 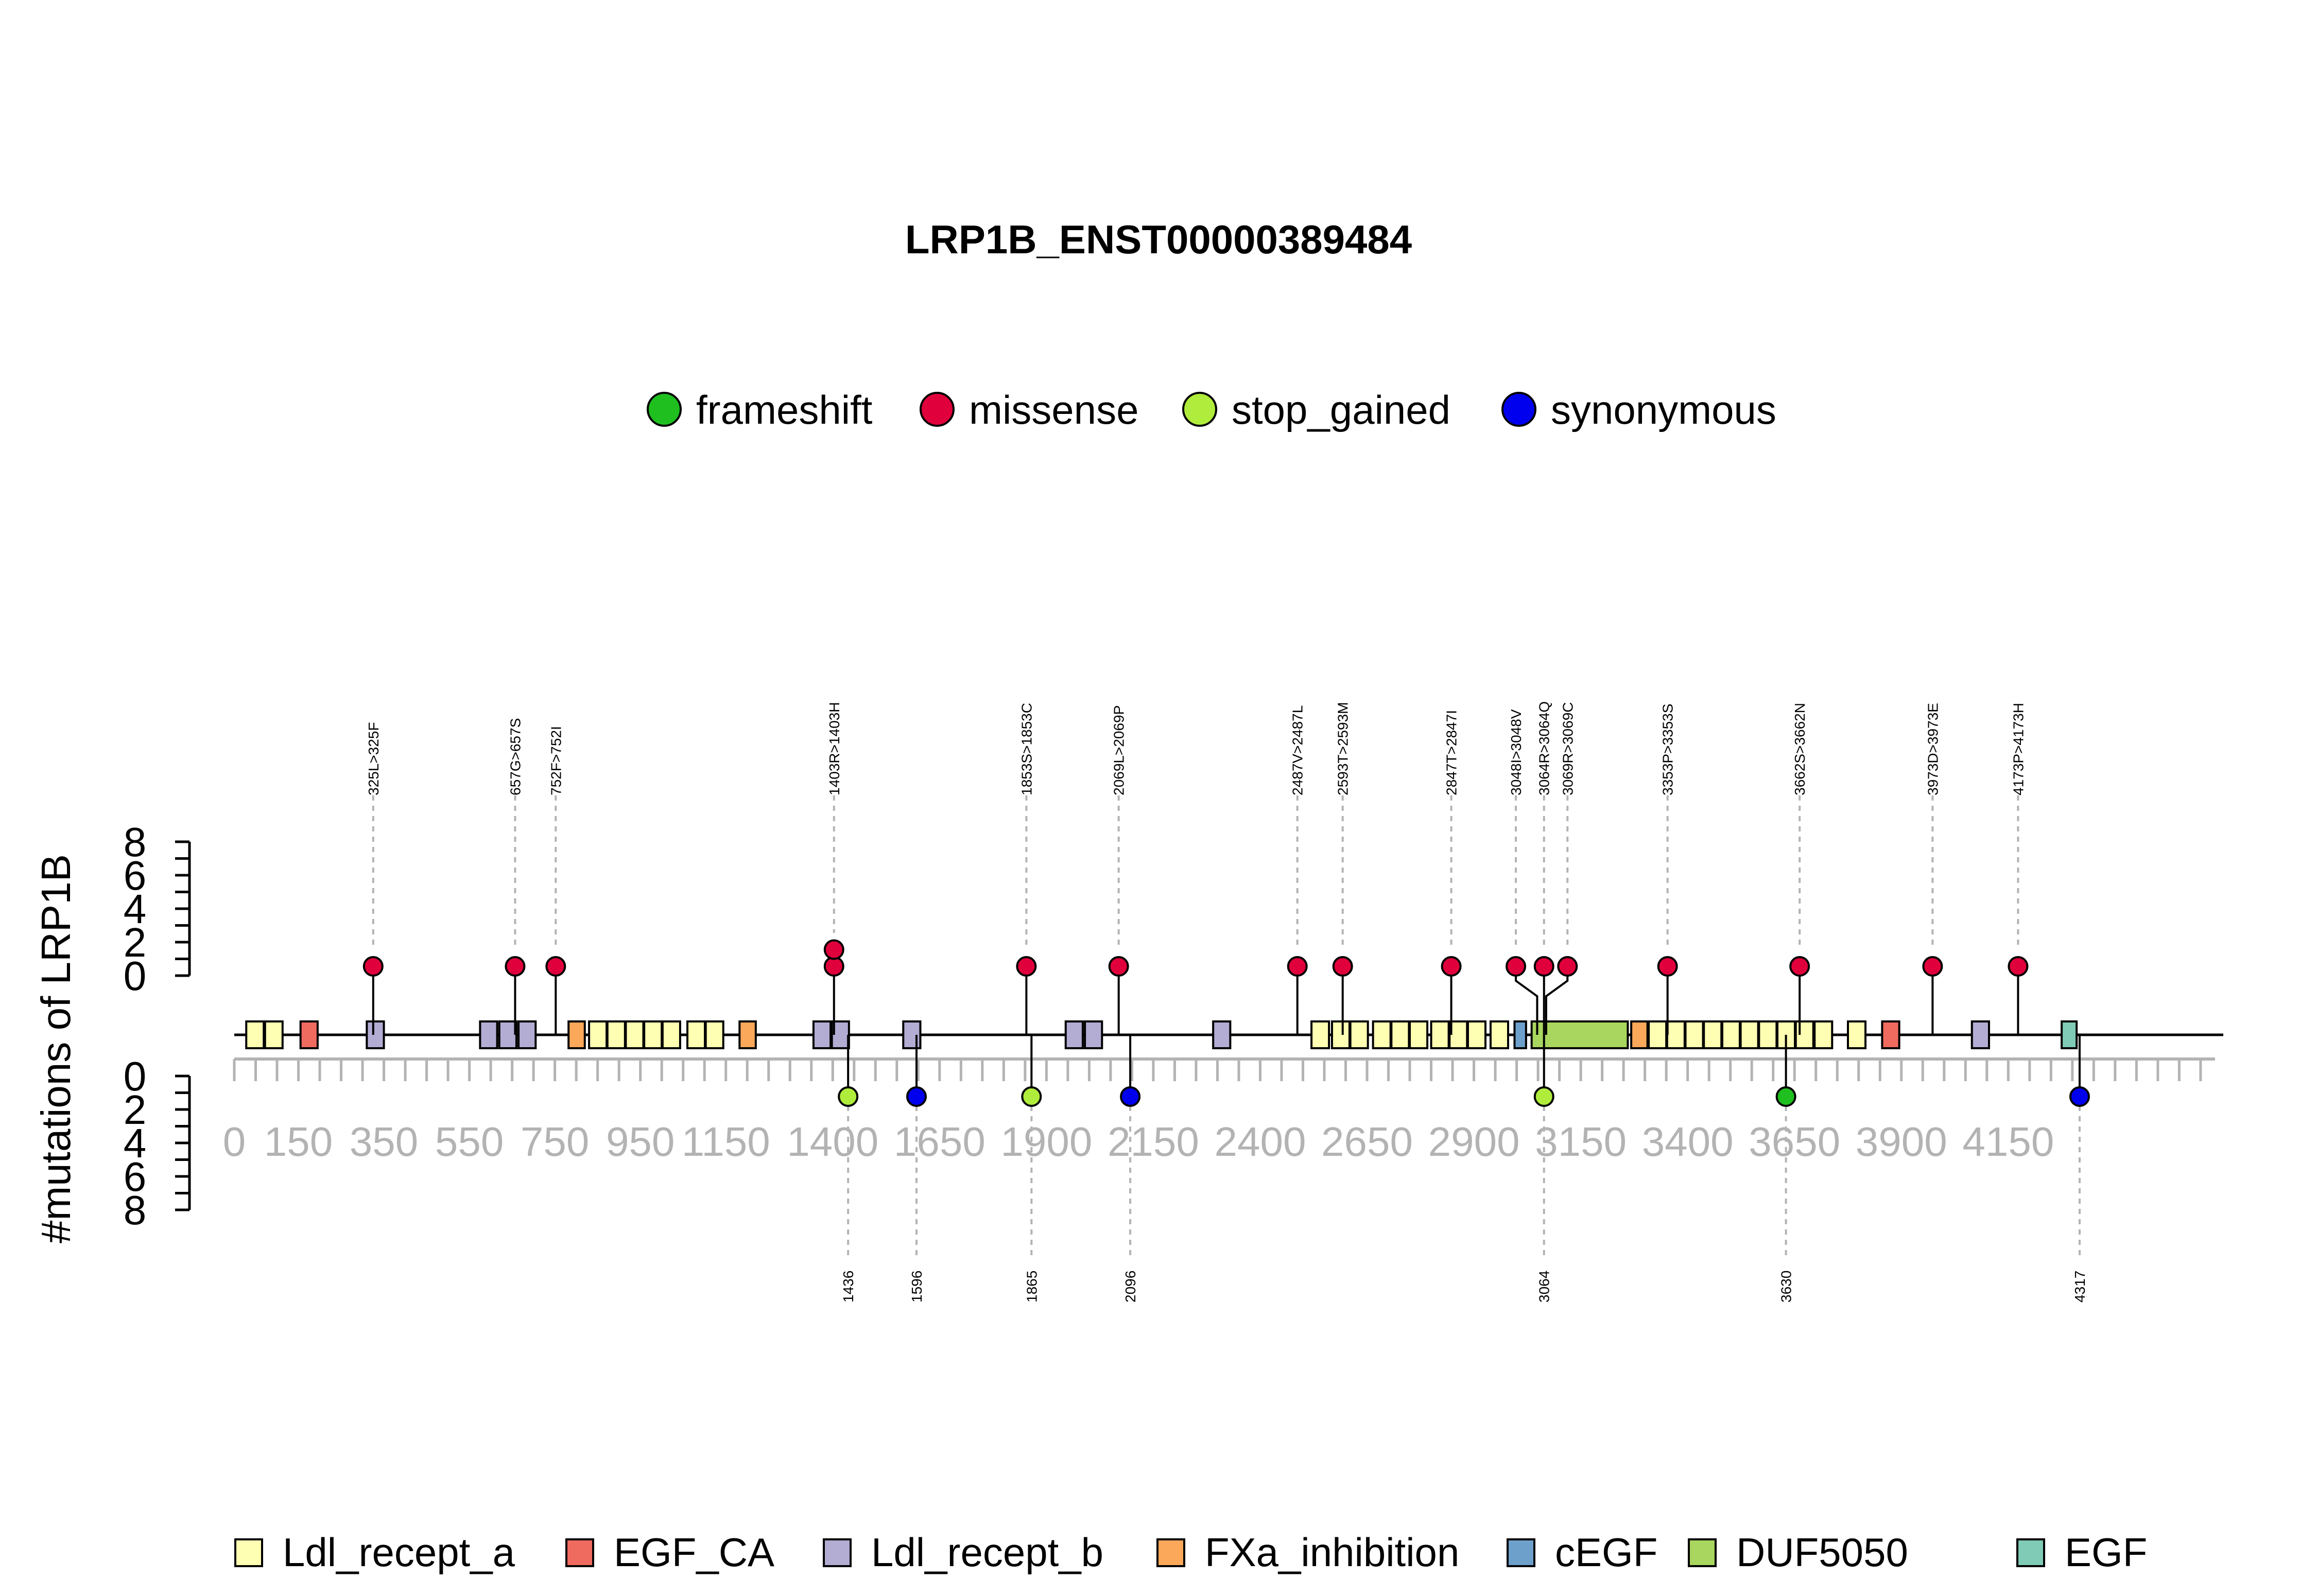 What do you see at coordinates (234, 1142) in the screenshot?
I see `x-tick-label: 0` at bounding box center [234, 1142].